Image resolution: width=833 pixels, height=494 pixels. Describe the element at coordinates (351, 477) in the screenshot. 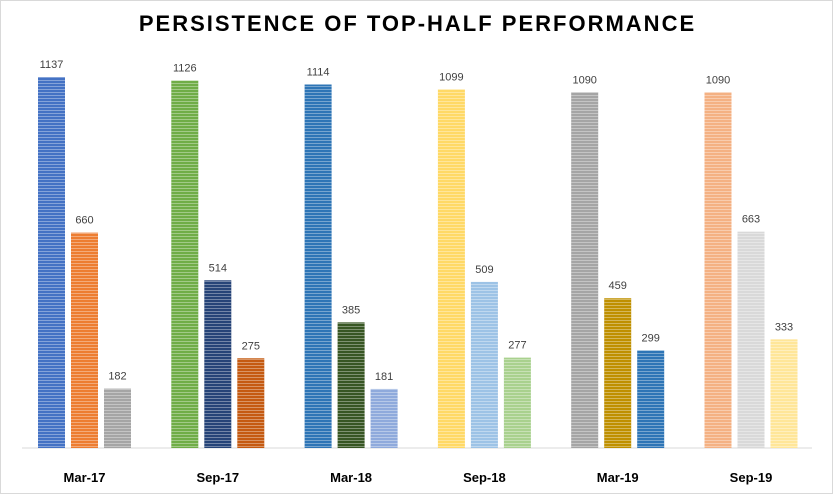

I see `category-tick-label: Mar-18` at that location.